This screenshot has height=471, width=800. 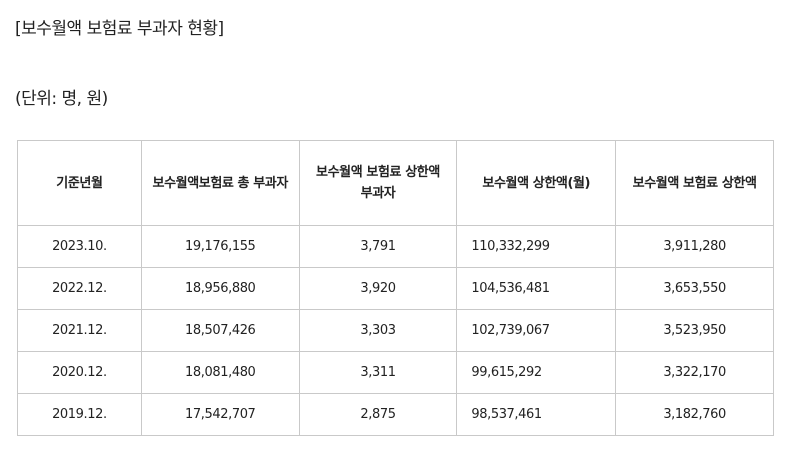 I want to click on cell-total-subscribers: 19,176,155, so click(x=220, y=246).